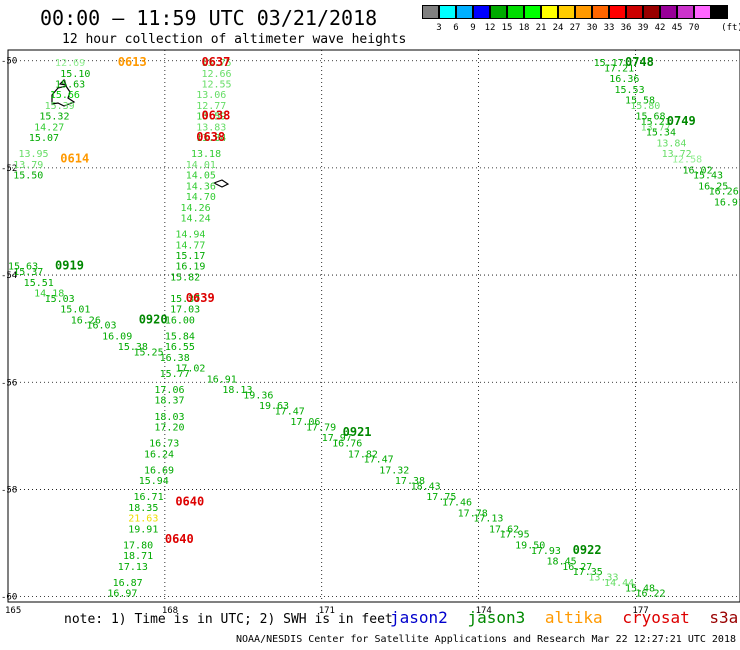  What do you see at coordinates (439, 28) in the screenshot?
I see `colorbar-tick-label: 3` at bounding box center [439, 28].